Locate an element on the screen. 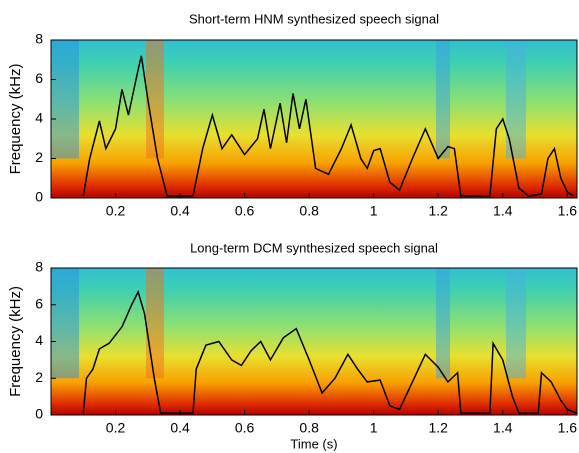 This screenshot has width=579, height=453. x-axis-label: Time (s) is located at coordinates (313, 443).